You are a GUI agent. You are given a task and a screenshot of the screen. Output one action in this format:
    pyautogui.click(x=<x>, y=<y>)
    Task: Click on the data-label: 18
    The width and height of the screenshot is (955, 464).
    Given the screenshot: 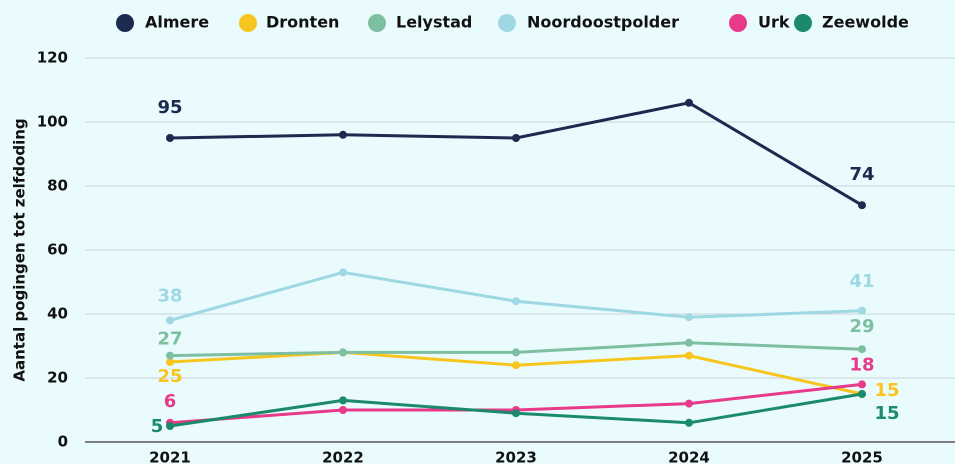 What is the action you would take?
    pyautogui.click(x=861, y=364)
    